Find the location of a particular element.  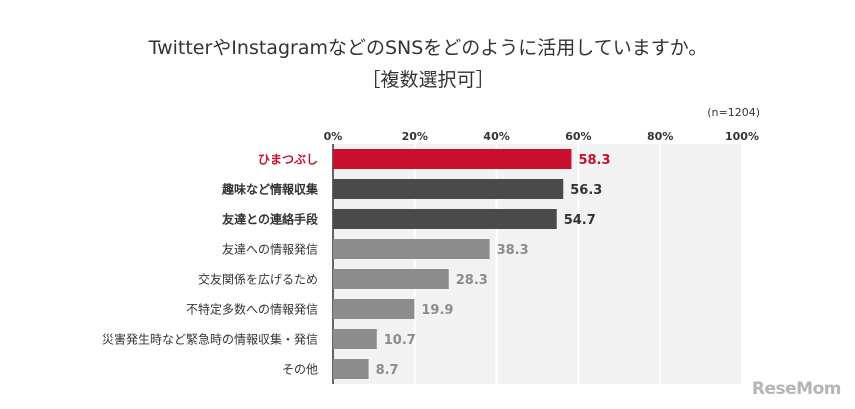

value-label: 10.7 is located at coordinates (400, 340).